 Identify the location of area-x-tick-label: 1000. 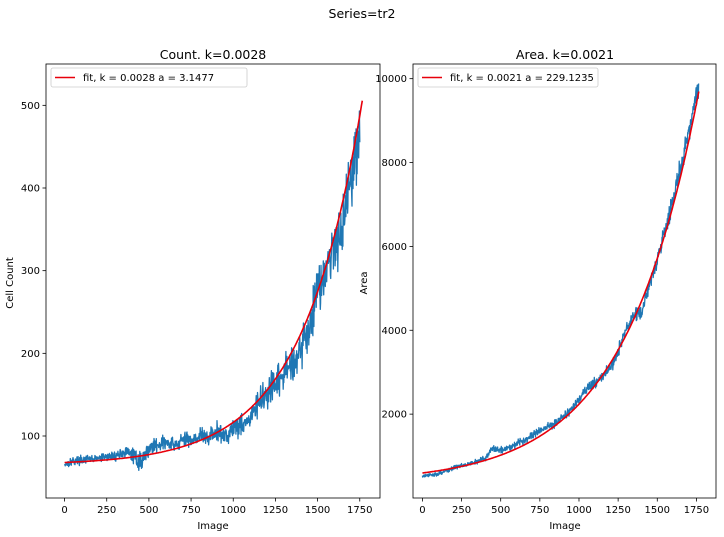
(578, 510).